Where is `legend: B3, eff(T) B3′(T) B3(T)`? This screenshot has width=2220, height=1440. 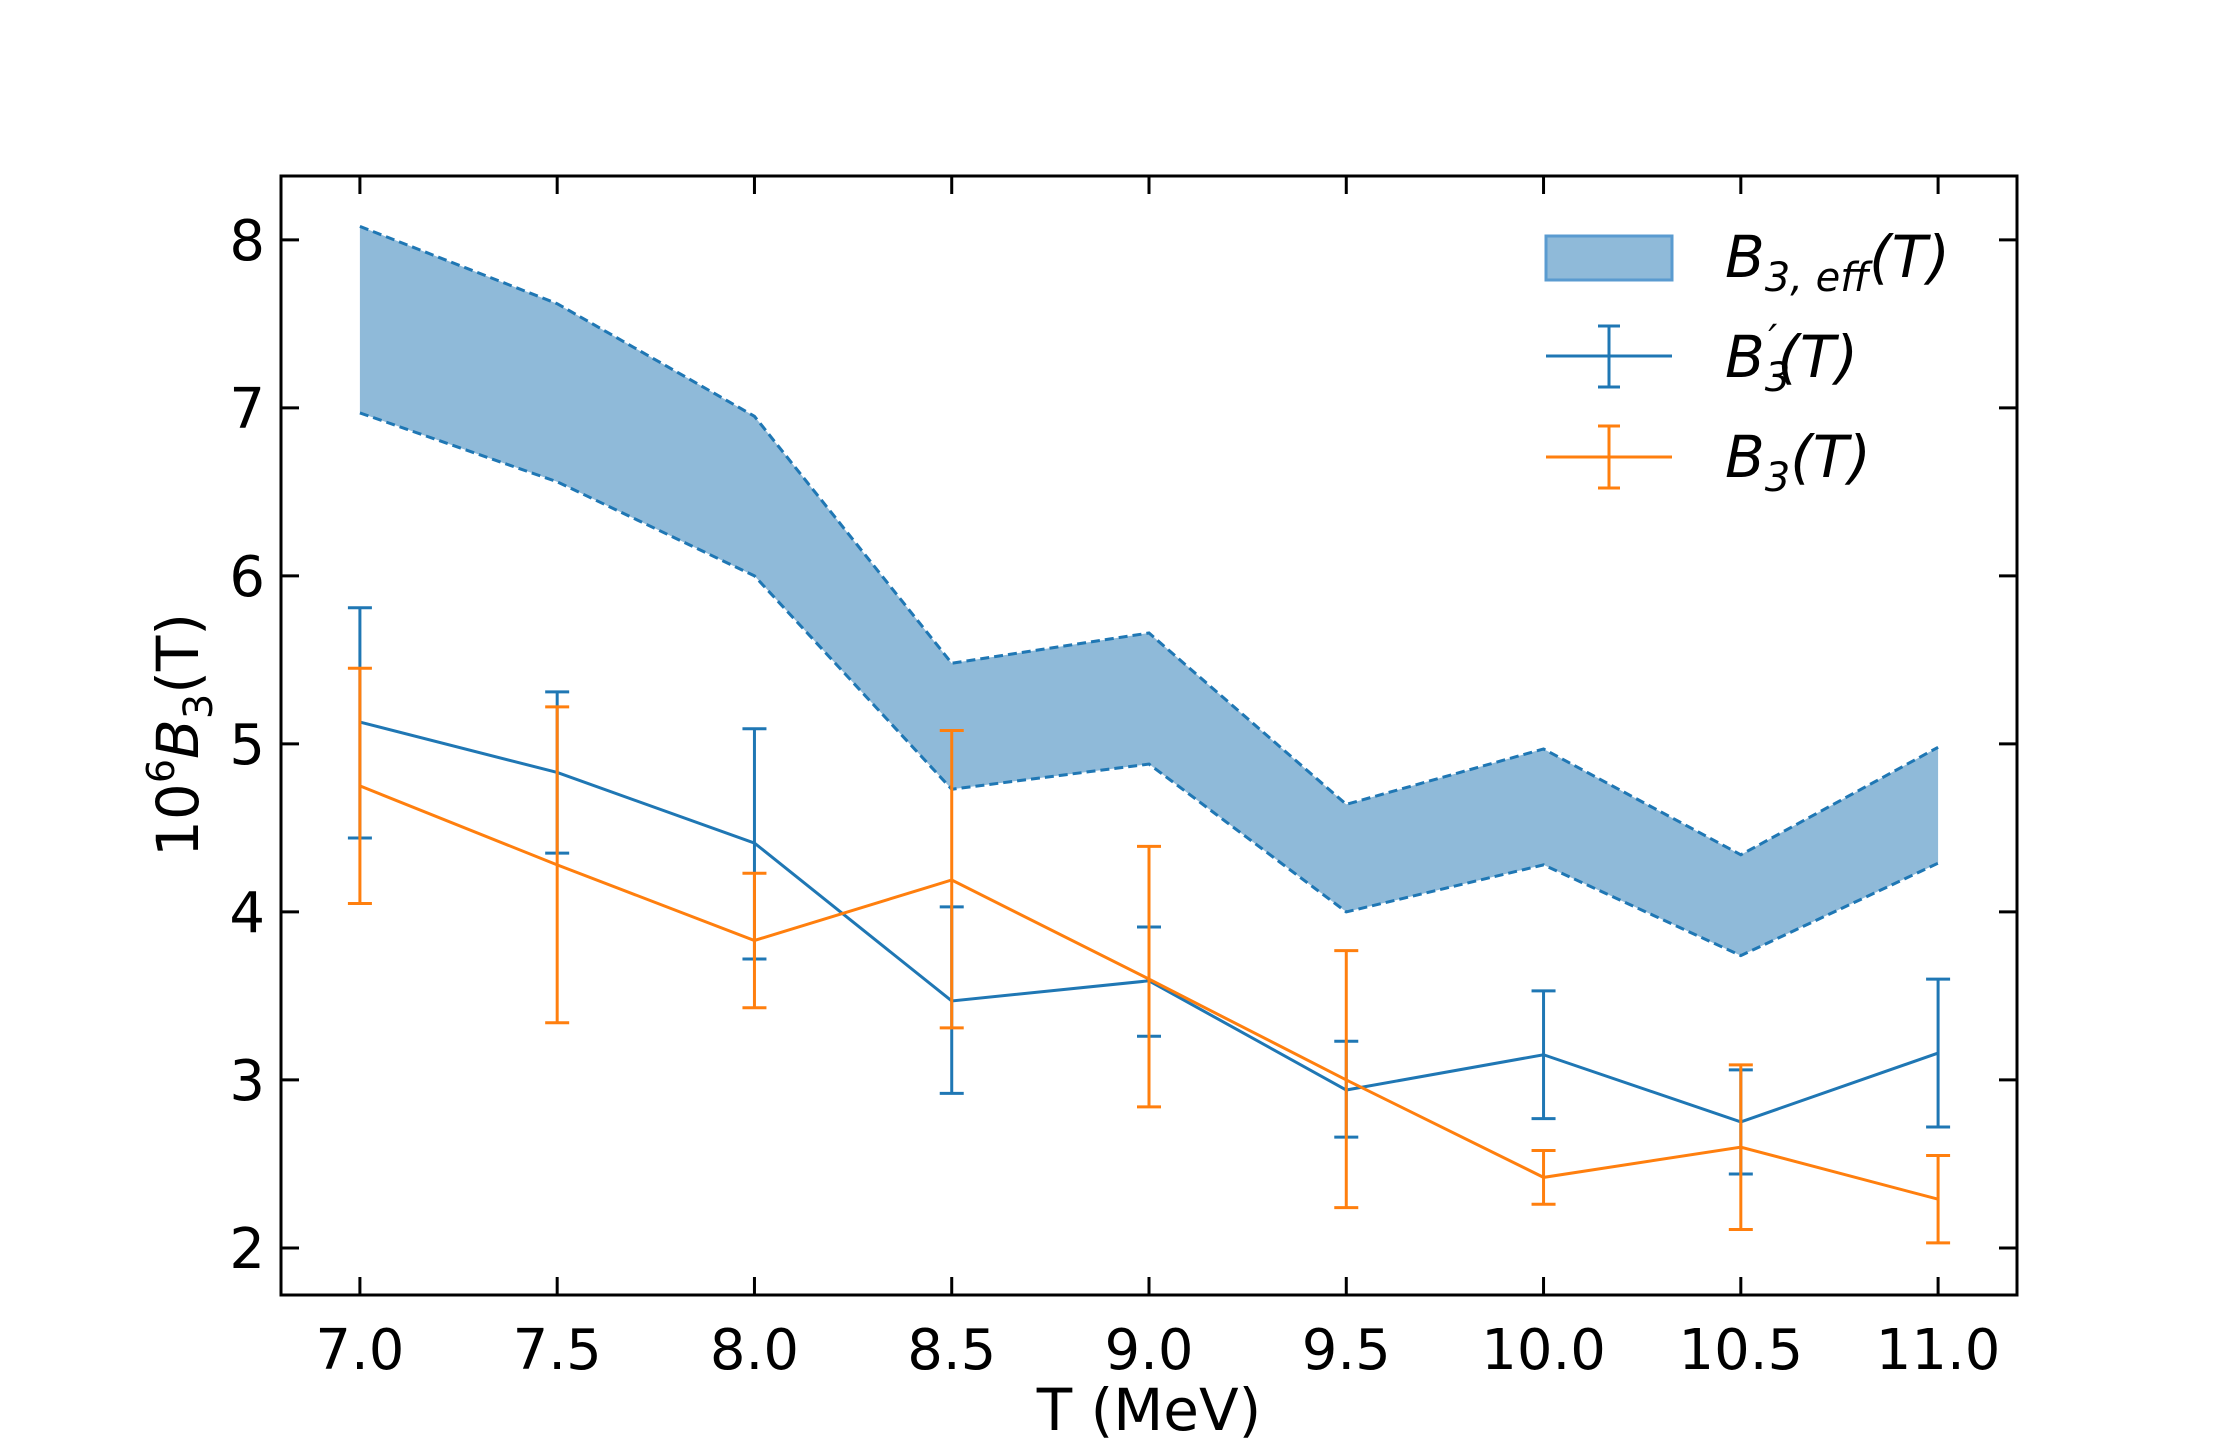
legend: B3, eff(T) B3′(T) B3(T) is located at coordinates (1747, 362).